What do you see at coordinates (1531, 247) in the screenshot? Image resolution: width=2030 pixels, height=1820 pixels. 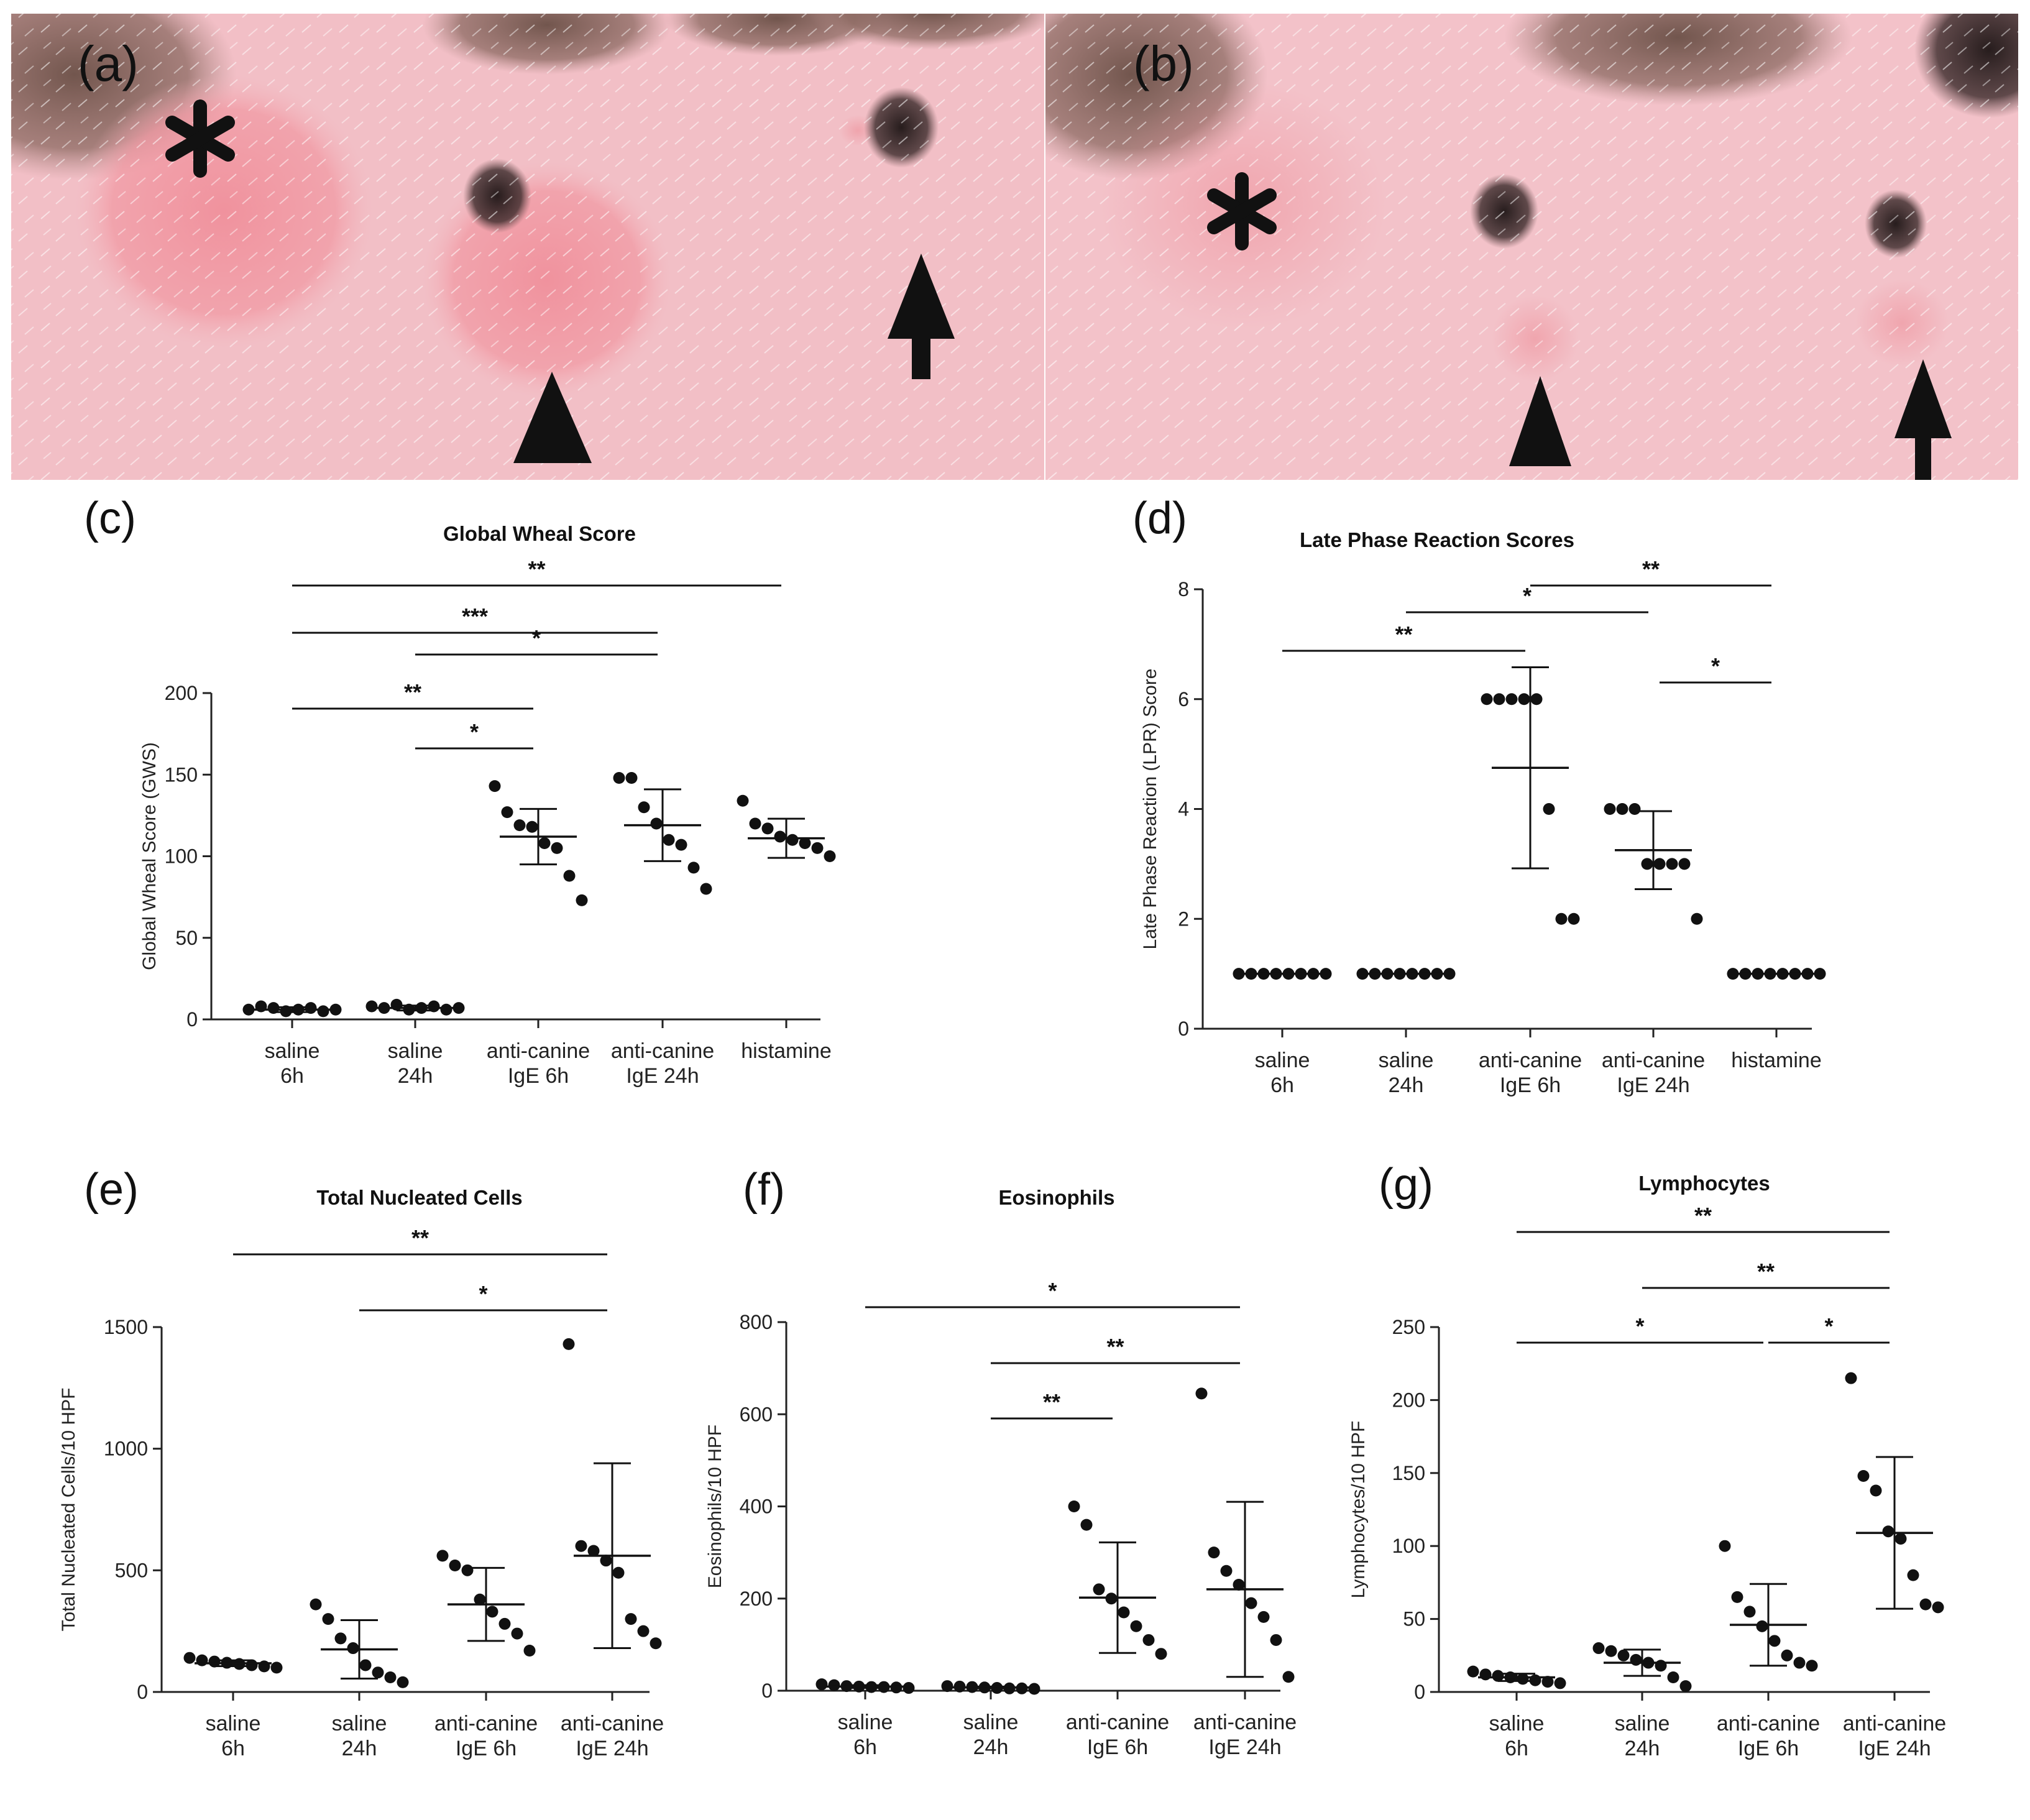 I see `photo-b` at bounding box center [1531, 247].